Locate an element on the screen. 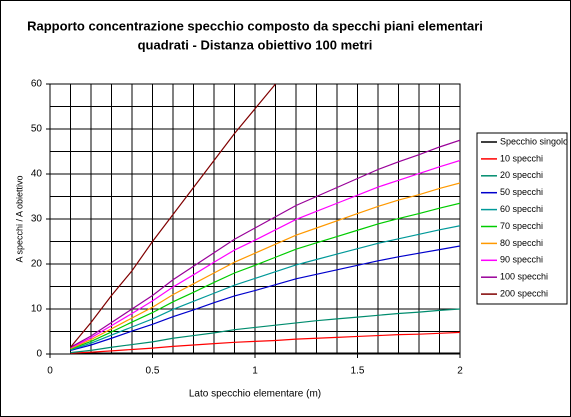  x-tick-label: 0 is located at coordinates (50, 371).